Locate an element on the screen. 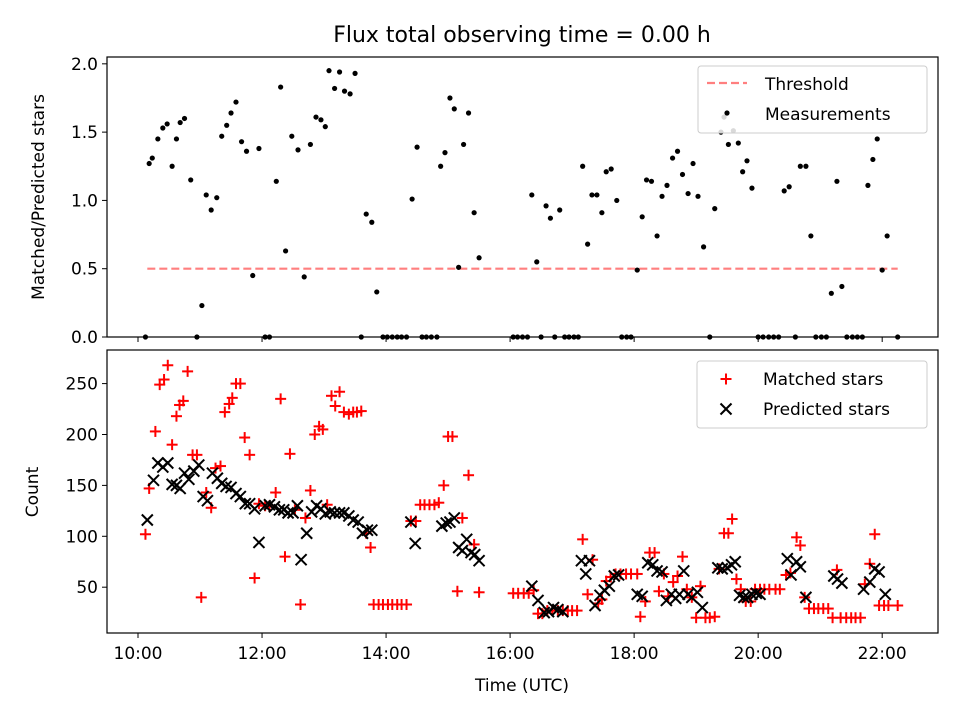  count-y-tick-label: 250 is located at coordinates (82, 385).